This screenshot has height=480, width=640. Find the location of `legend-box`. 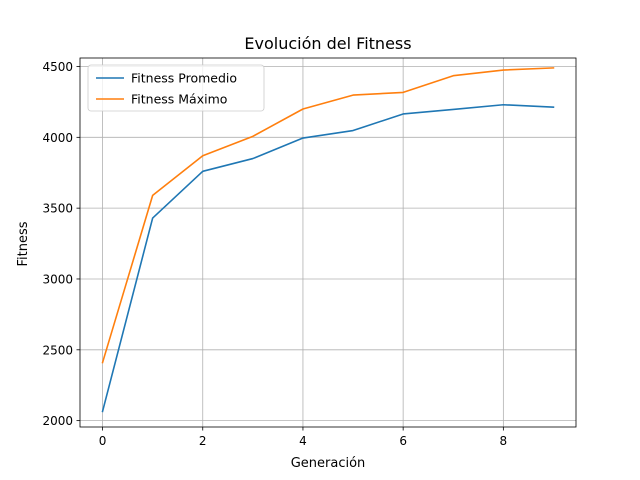

legend-box is located at coordinates (176, 88).